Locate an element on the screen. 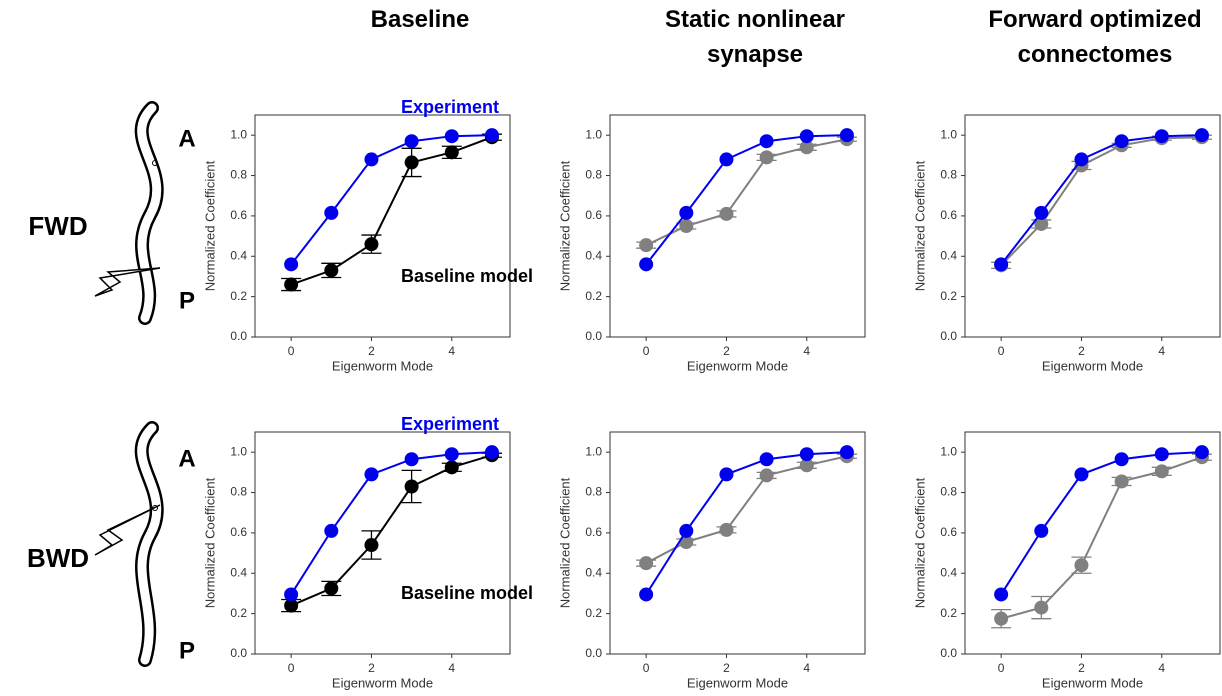 This screenshot has width=1222, height=696. worm-head is located at coordinates (155, 163).